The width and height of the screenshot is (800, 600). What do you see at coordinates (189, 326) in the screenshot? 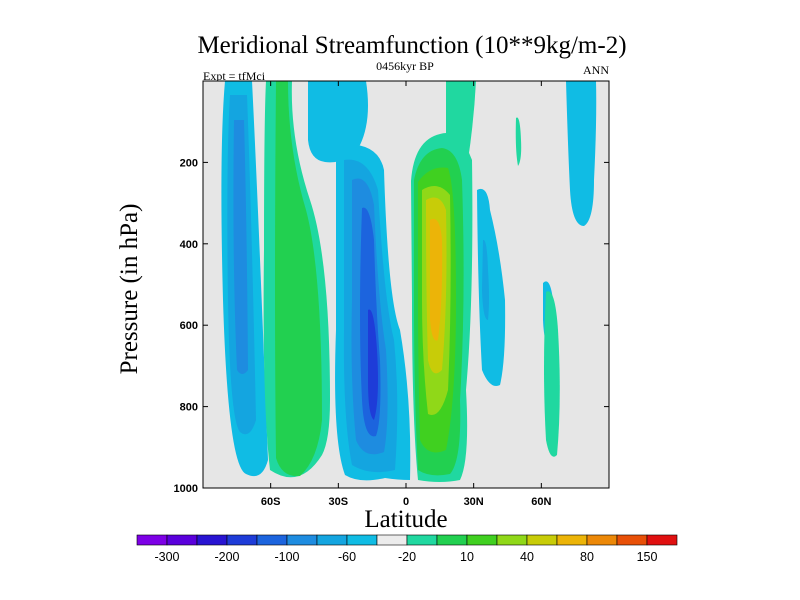
I see `y-tick-label: 600` at bounding box center [189, 326].